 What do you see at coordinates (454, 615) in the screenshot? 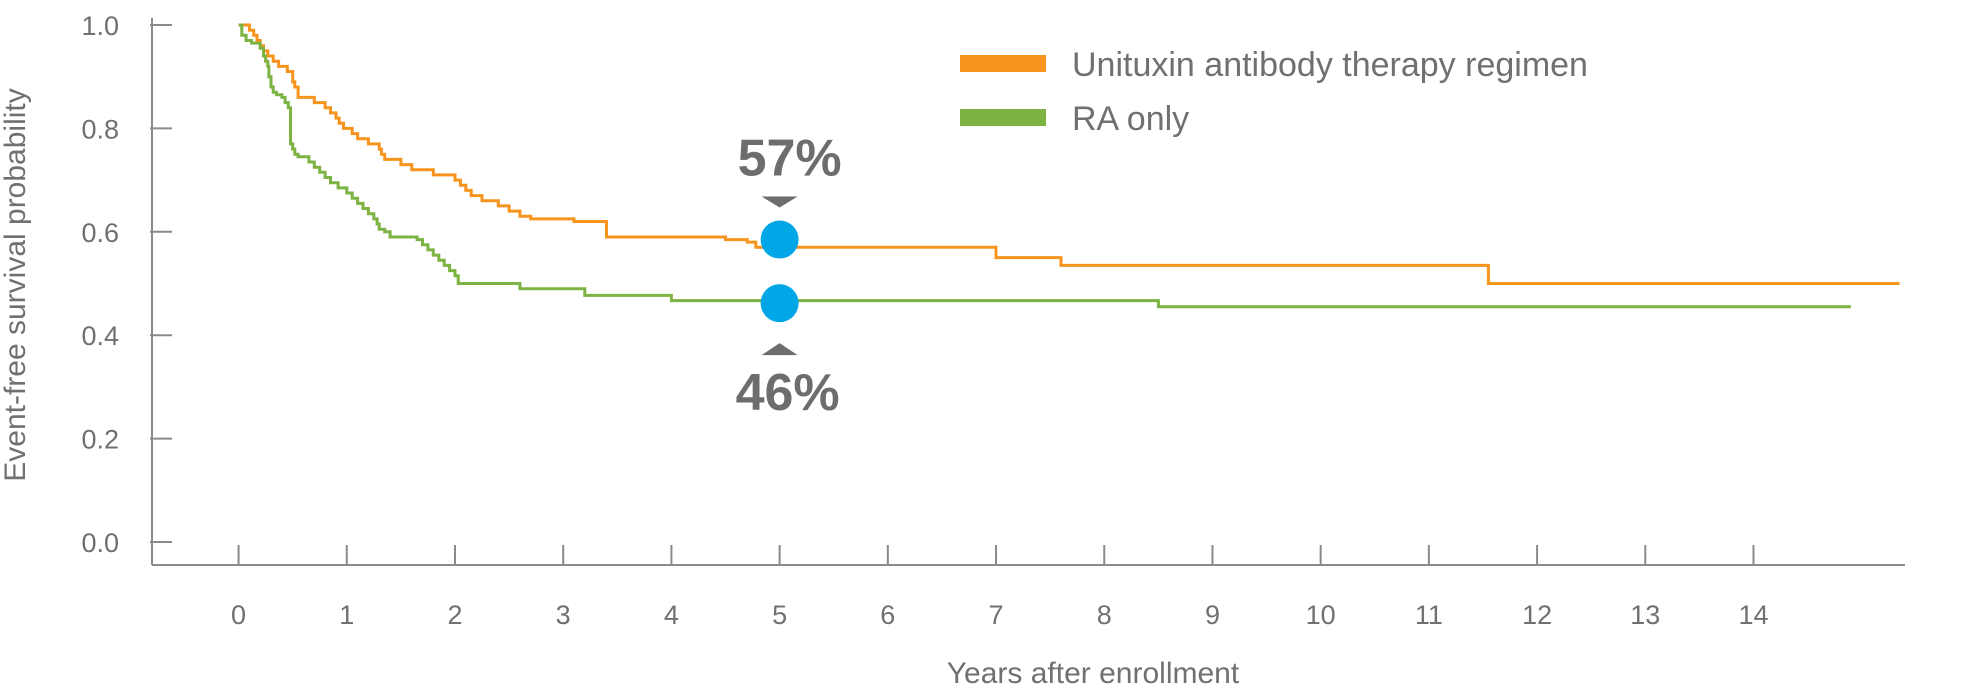
I see `x-tick-label: 2` at bounding box center [454, 615].